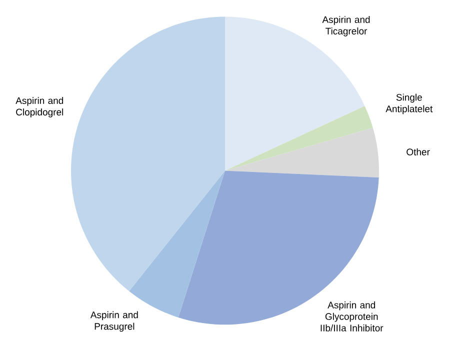 Image resolution: width=459 pixels, height=354 pixels. What do you see at coordinates (346, 26) in the screenshot?
I see `slice-label: Aspirin and Ticagrelor` at bounding box center [346, 26].